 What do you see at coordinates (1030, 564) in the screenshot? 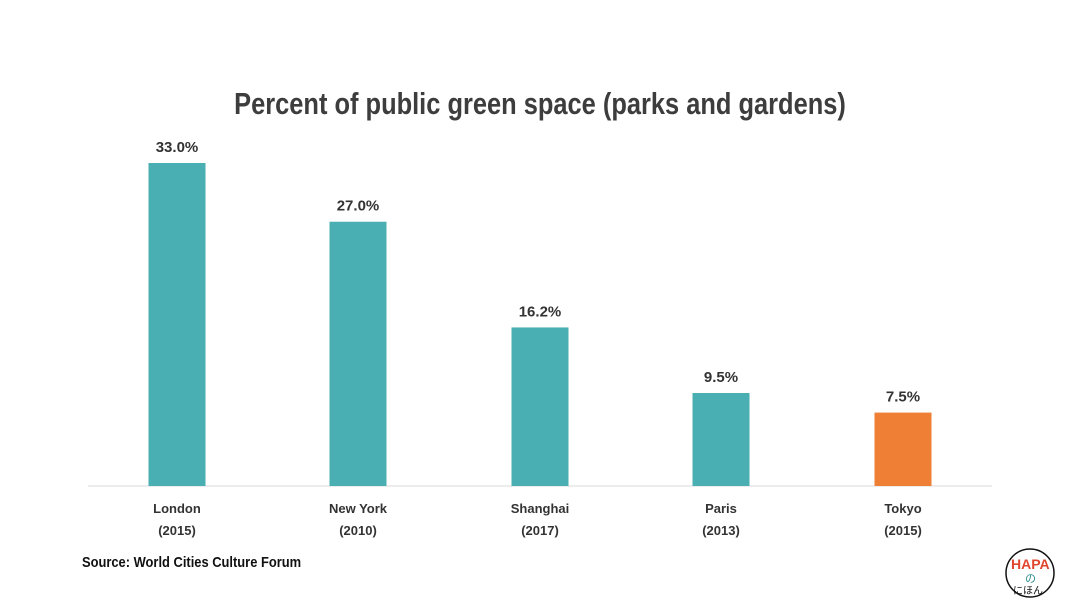
I see `svg-text: HAPA` at bounding box center [1030, 564].